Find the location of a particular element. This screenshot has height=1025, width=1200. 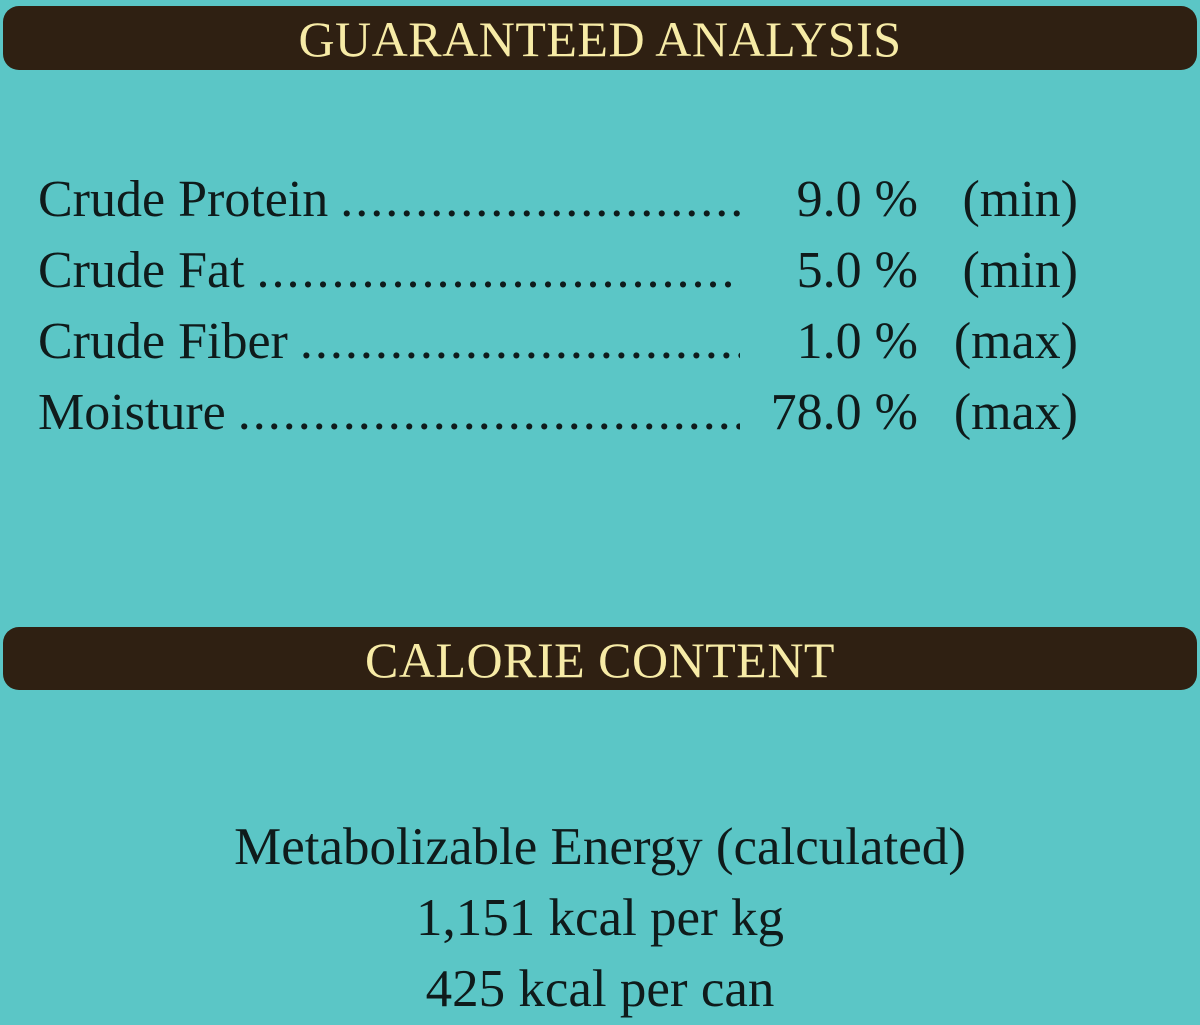

guaranteed-analysis-title: GUARANTEED ANALYSIS is located at coordinates (600, 39).